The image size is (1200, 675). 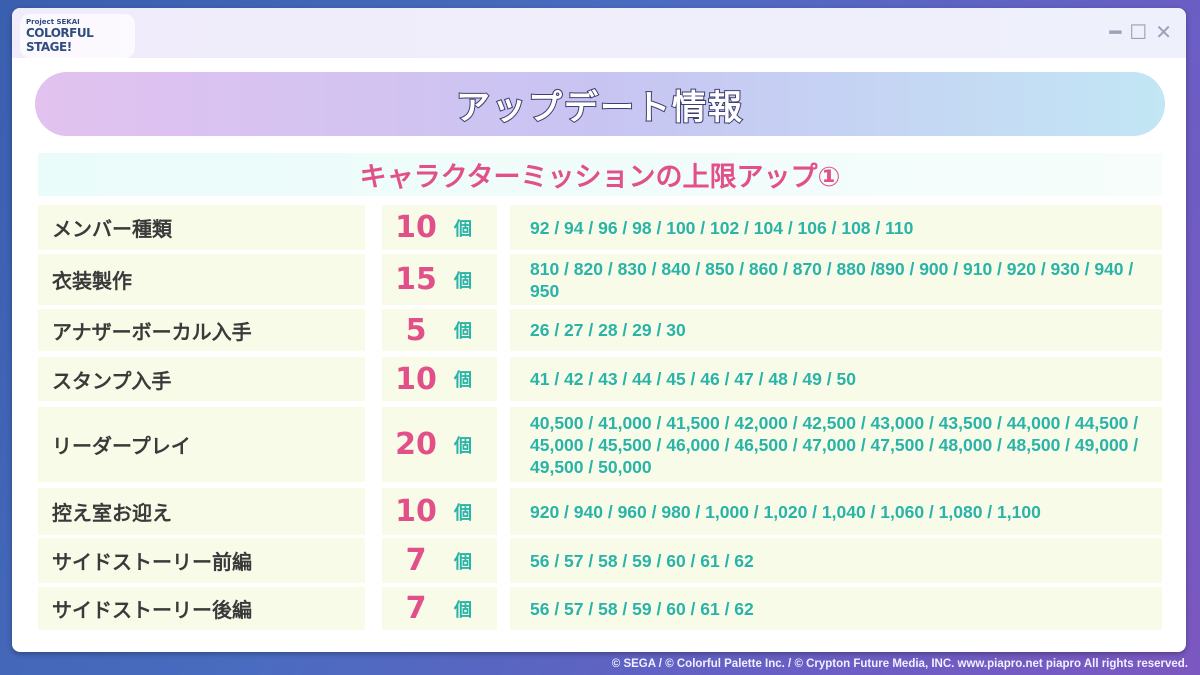 I want to click on mission-label: サイドストーリー前編, so click(x=201, y=560).